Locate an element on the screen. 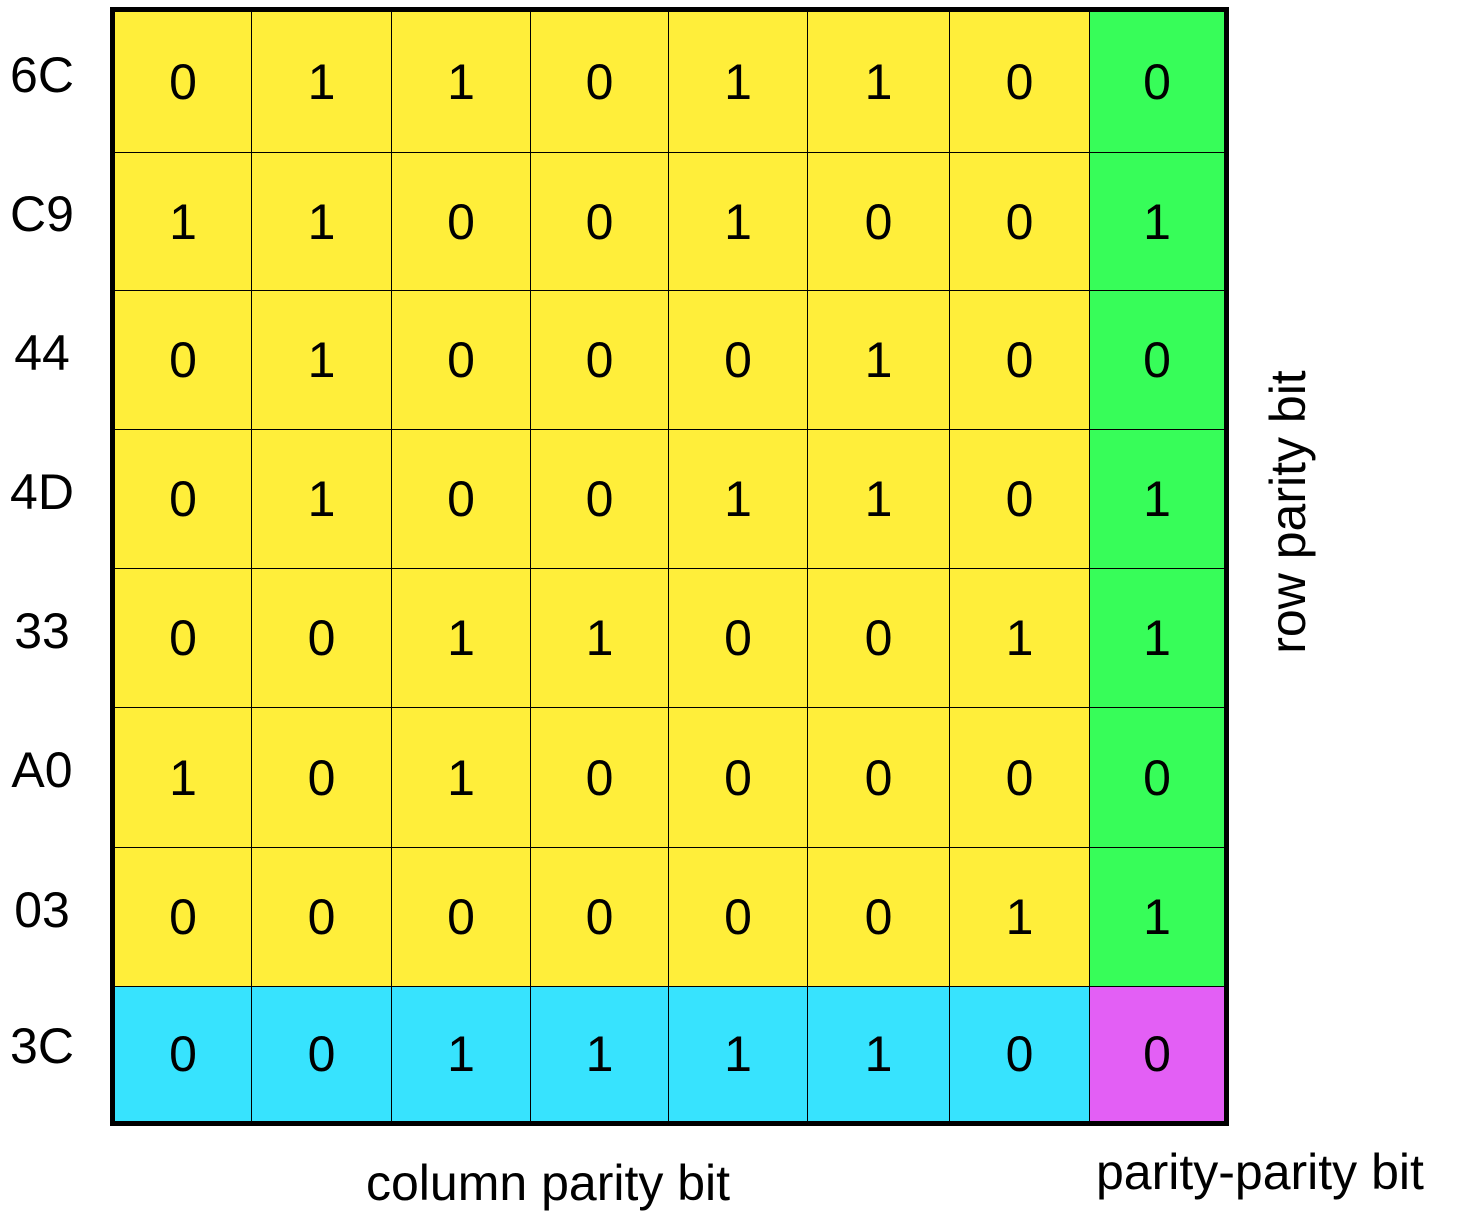  row-parity-label-text: row parity bit is located at coordinates (1288, 512).